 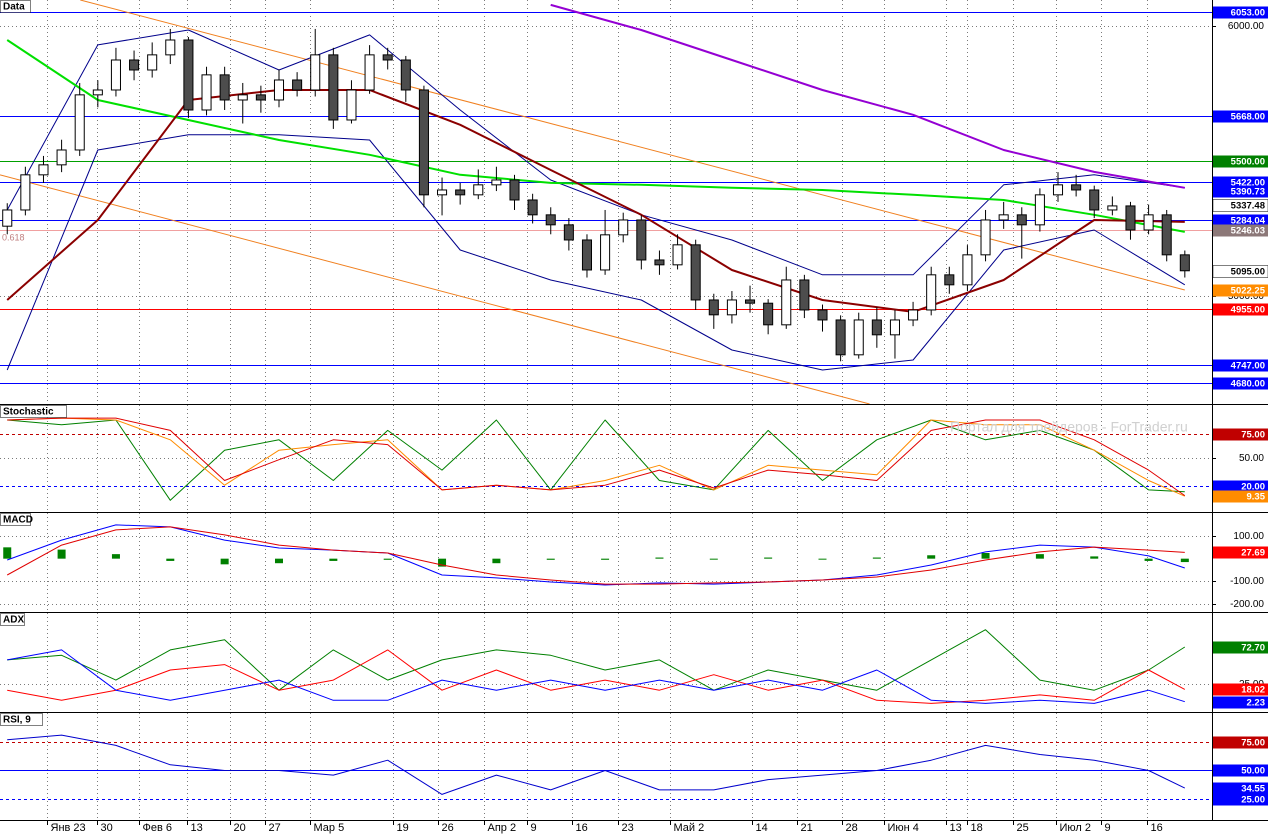 I want to click on x-tick-label: 9, so click(x=534, y=828).